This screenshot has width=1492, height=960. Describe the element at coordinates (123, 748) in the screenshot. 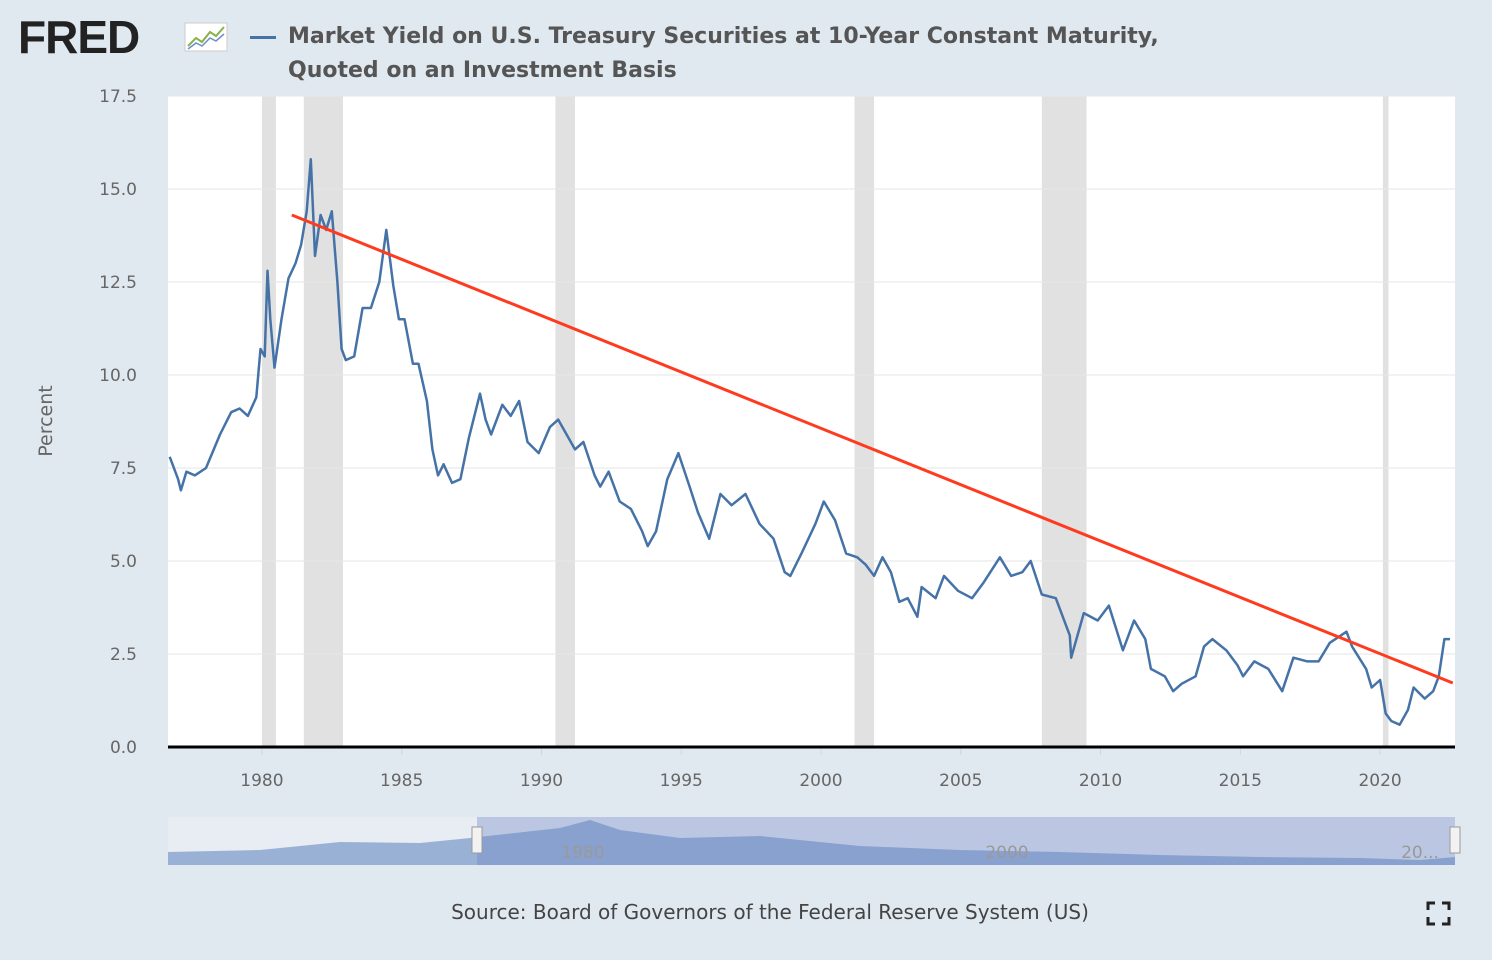

I see `y-tick-label: 0.0` at that location.